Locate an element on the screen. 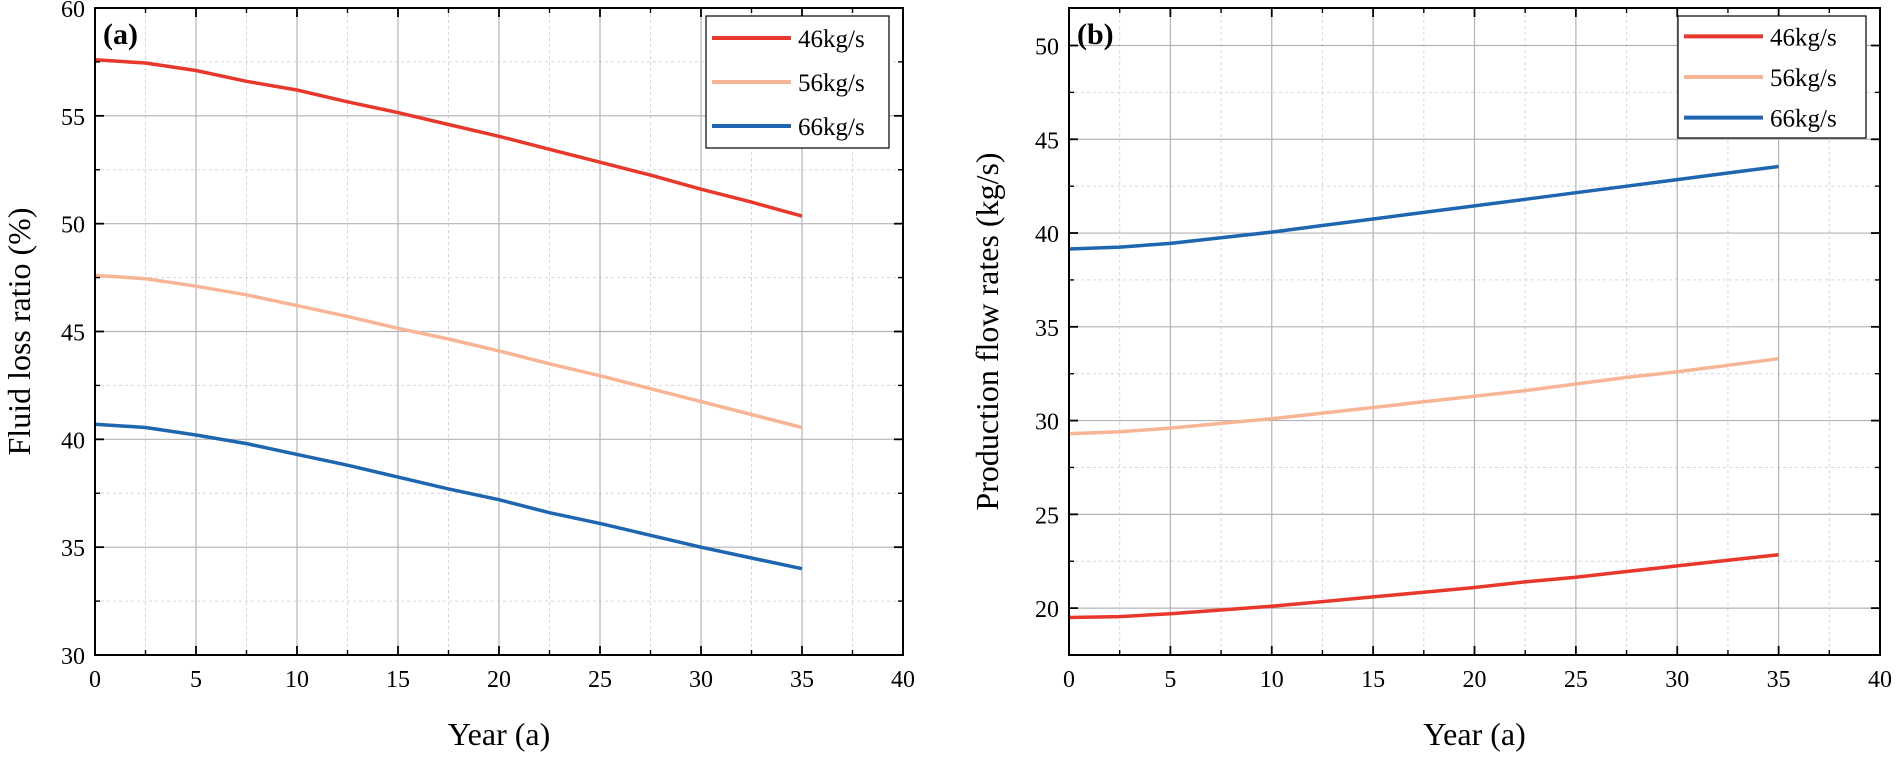 The width and height of the screenshot is (1900, 769). y-tick-label: 60 is located at coordinates (73, 11).